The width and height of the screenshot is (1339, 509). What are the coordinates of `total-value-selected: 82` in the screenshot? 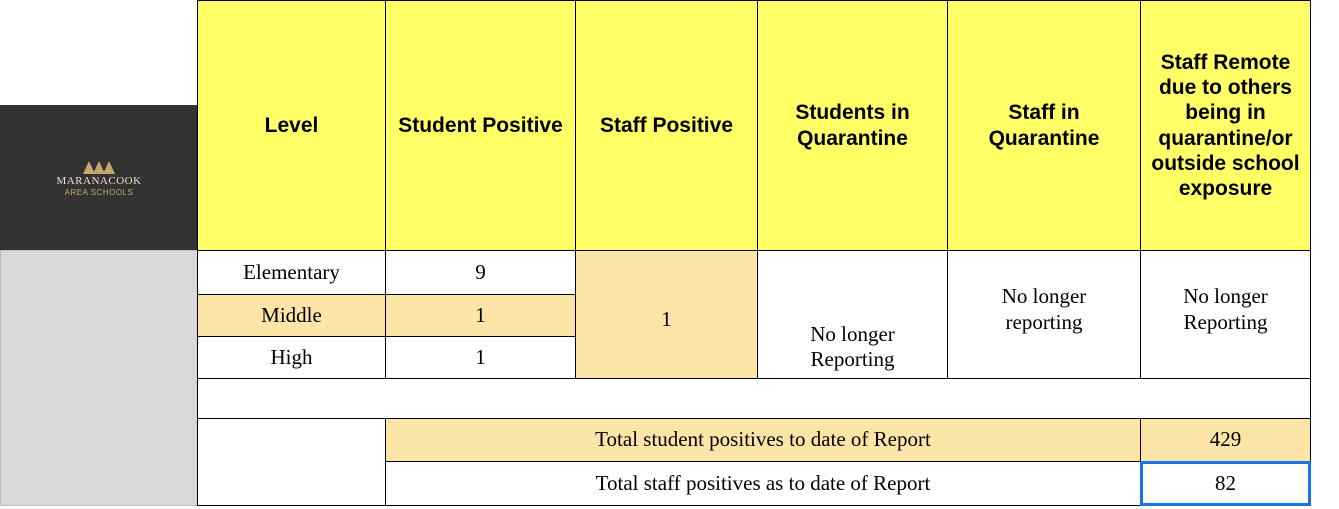 It's located at (1225, 483).